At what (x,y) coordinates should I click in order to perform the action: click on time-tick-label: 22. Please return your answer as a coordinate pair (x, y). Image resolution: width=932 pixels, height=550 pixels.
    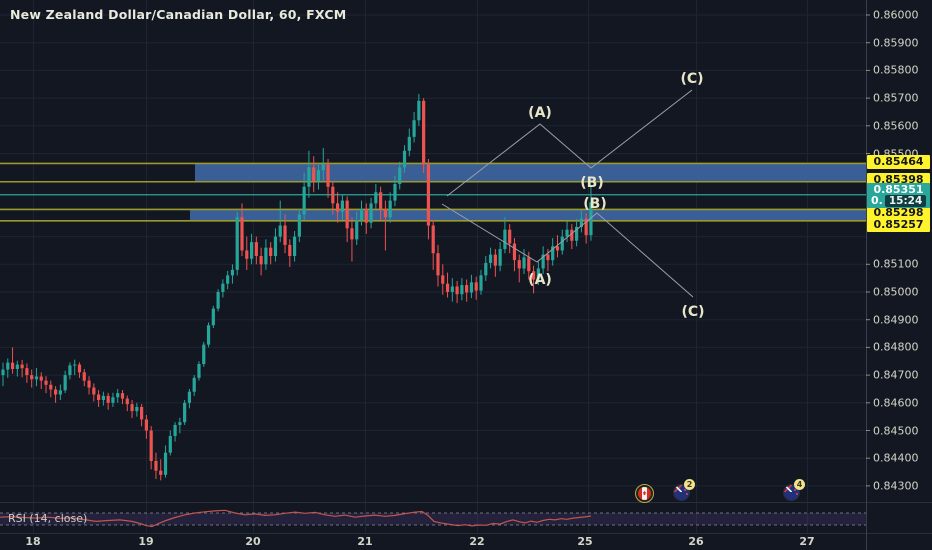
    Looking at the image, I should click on (477, 541).